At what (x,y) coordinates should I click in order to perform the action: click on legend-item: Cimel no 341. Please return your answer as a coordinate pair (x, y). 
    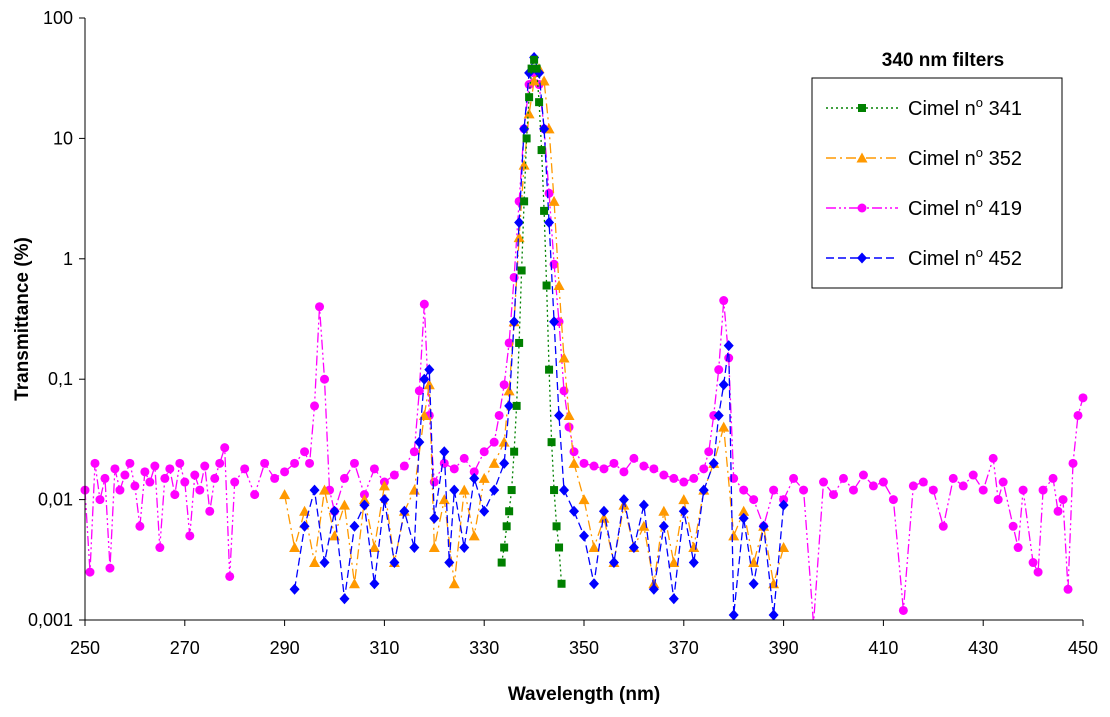
    Looking at the image, I should click on (924, 107).